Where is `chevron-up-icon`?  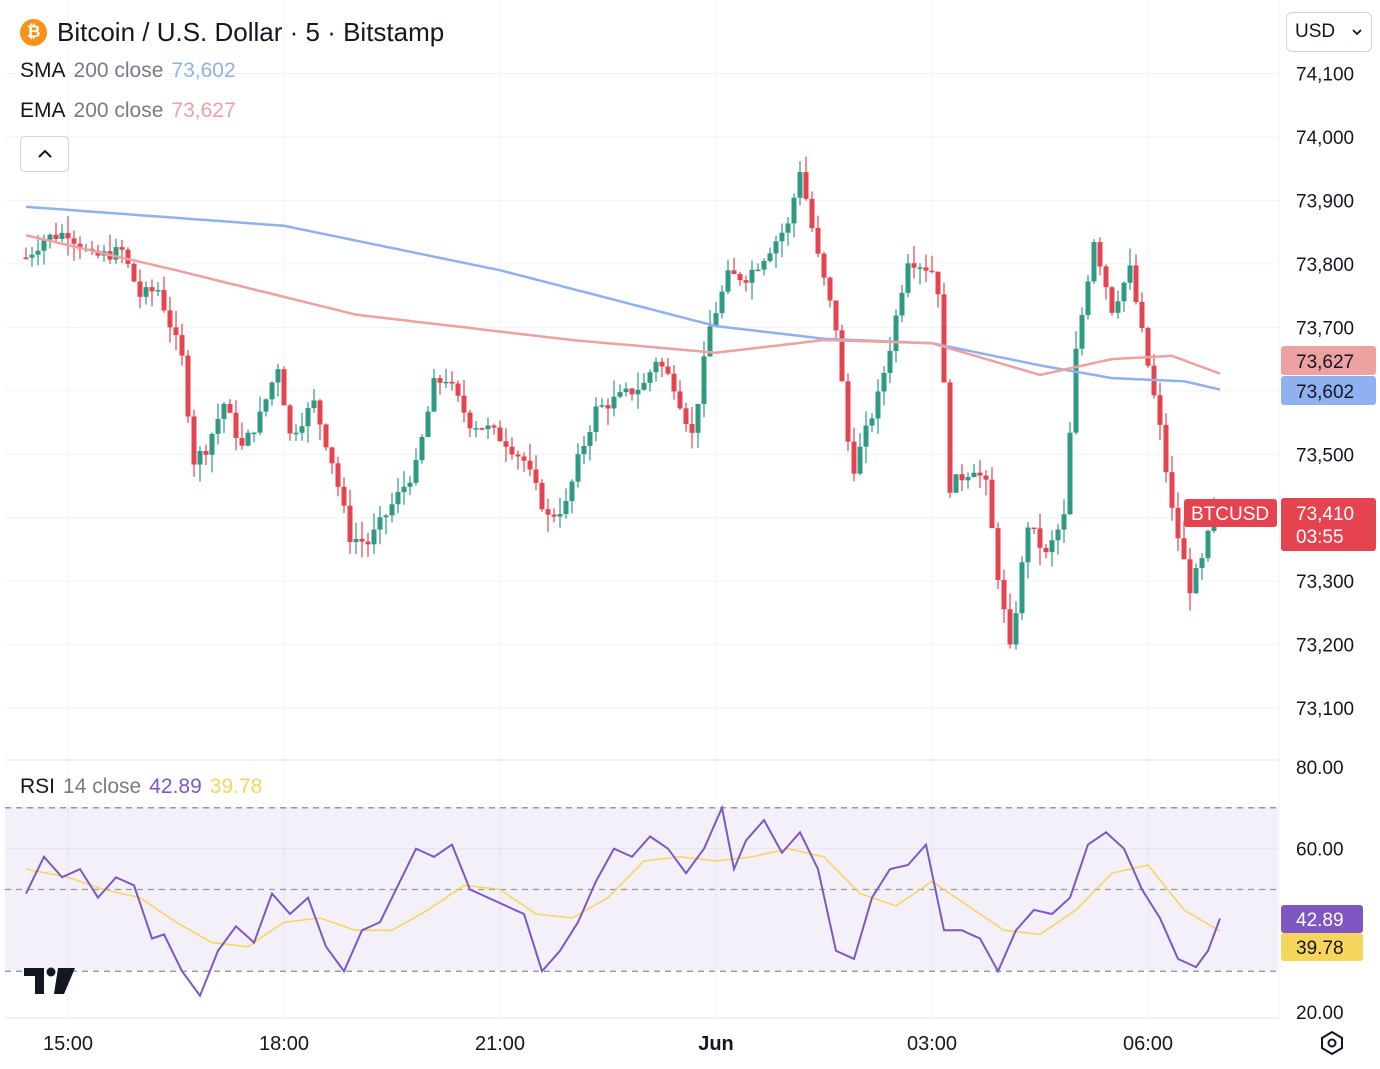
chevron-up-icon is located at coordinates (44, 153).